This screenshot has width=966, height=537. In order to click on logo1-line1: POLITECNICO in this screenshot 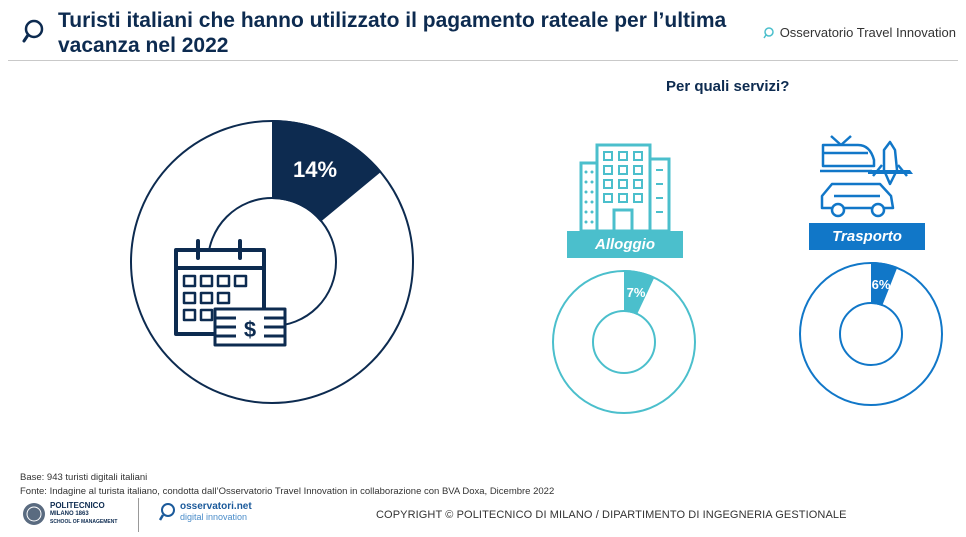, I will do `click(77, 505)`.